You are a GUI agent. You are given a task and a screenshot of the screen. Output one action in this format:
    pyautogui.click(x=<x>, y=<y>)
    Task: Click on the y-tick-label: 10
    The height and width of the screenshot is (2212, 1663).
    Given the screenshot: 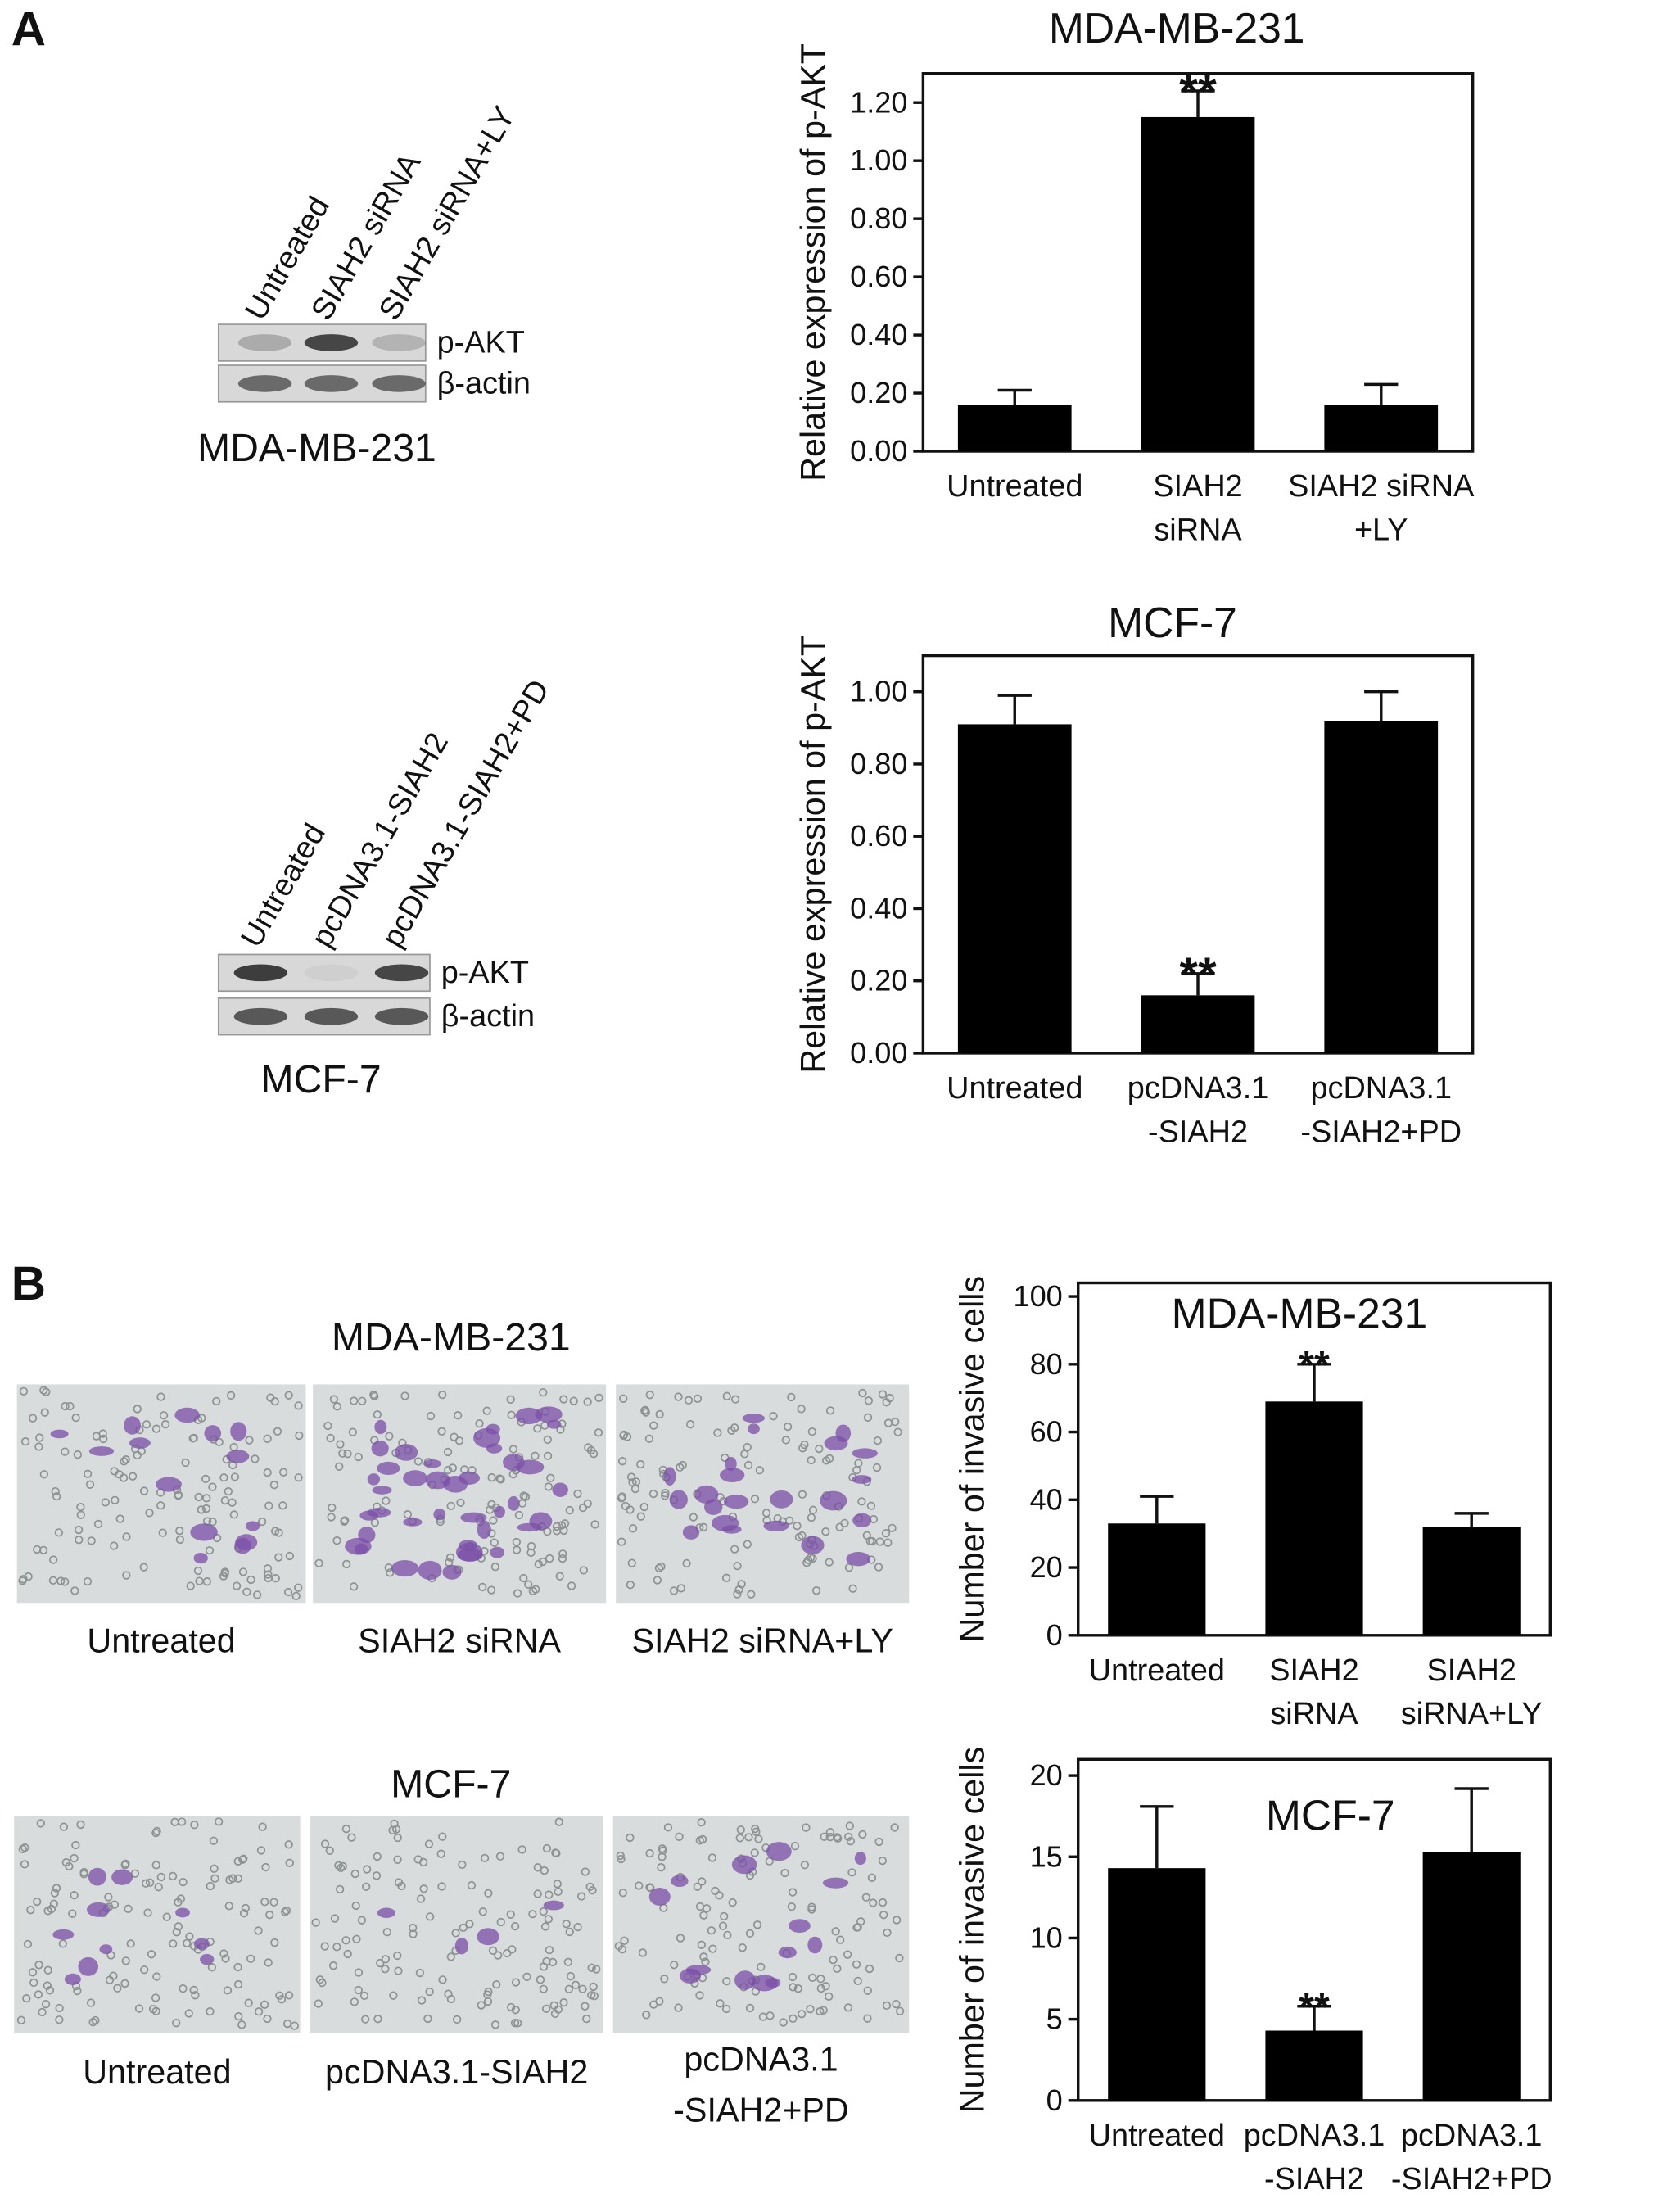 What is the action you would take?
    pyautogui.click(x=1046, y=1937)
    